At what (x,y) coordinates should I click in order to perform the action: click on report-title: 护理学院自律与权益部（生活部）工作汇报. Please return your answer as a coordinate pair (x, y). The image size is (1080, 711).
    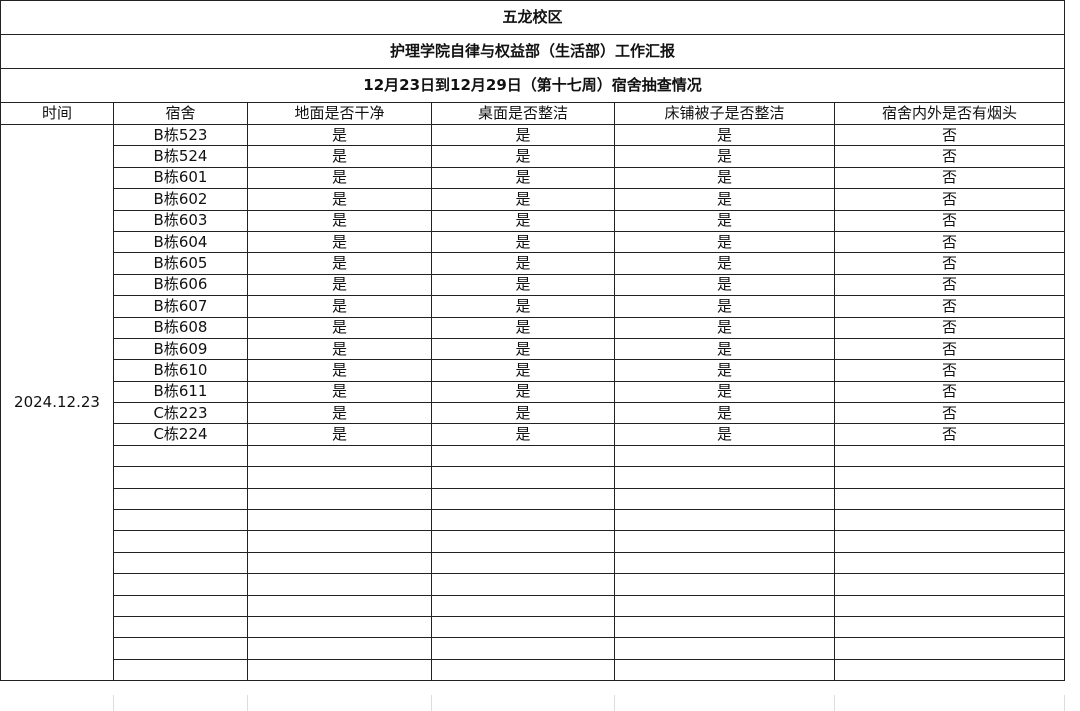
    Looking at the image, I should click on (533, 51).